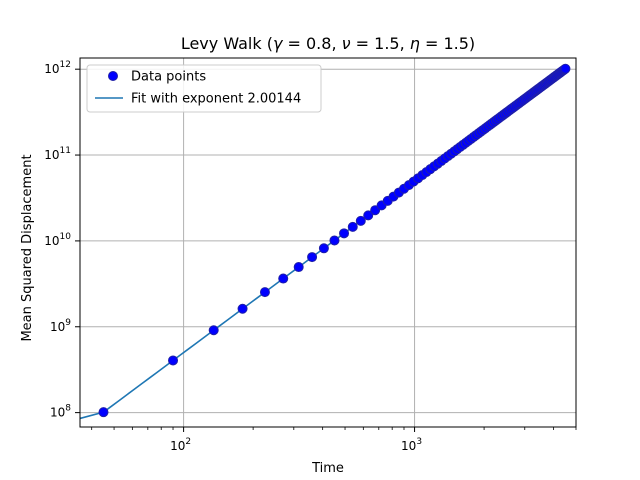 The image size is (640, 480). I want to click on x-tick-label: 10³, so click(411, 445).